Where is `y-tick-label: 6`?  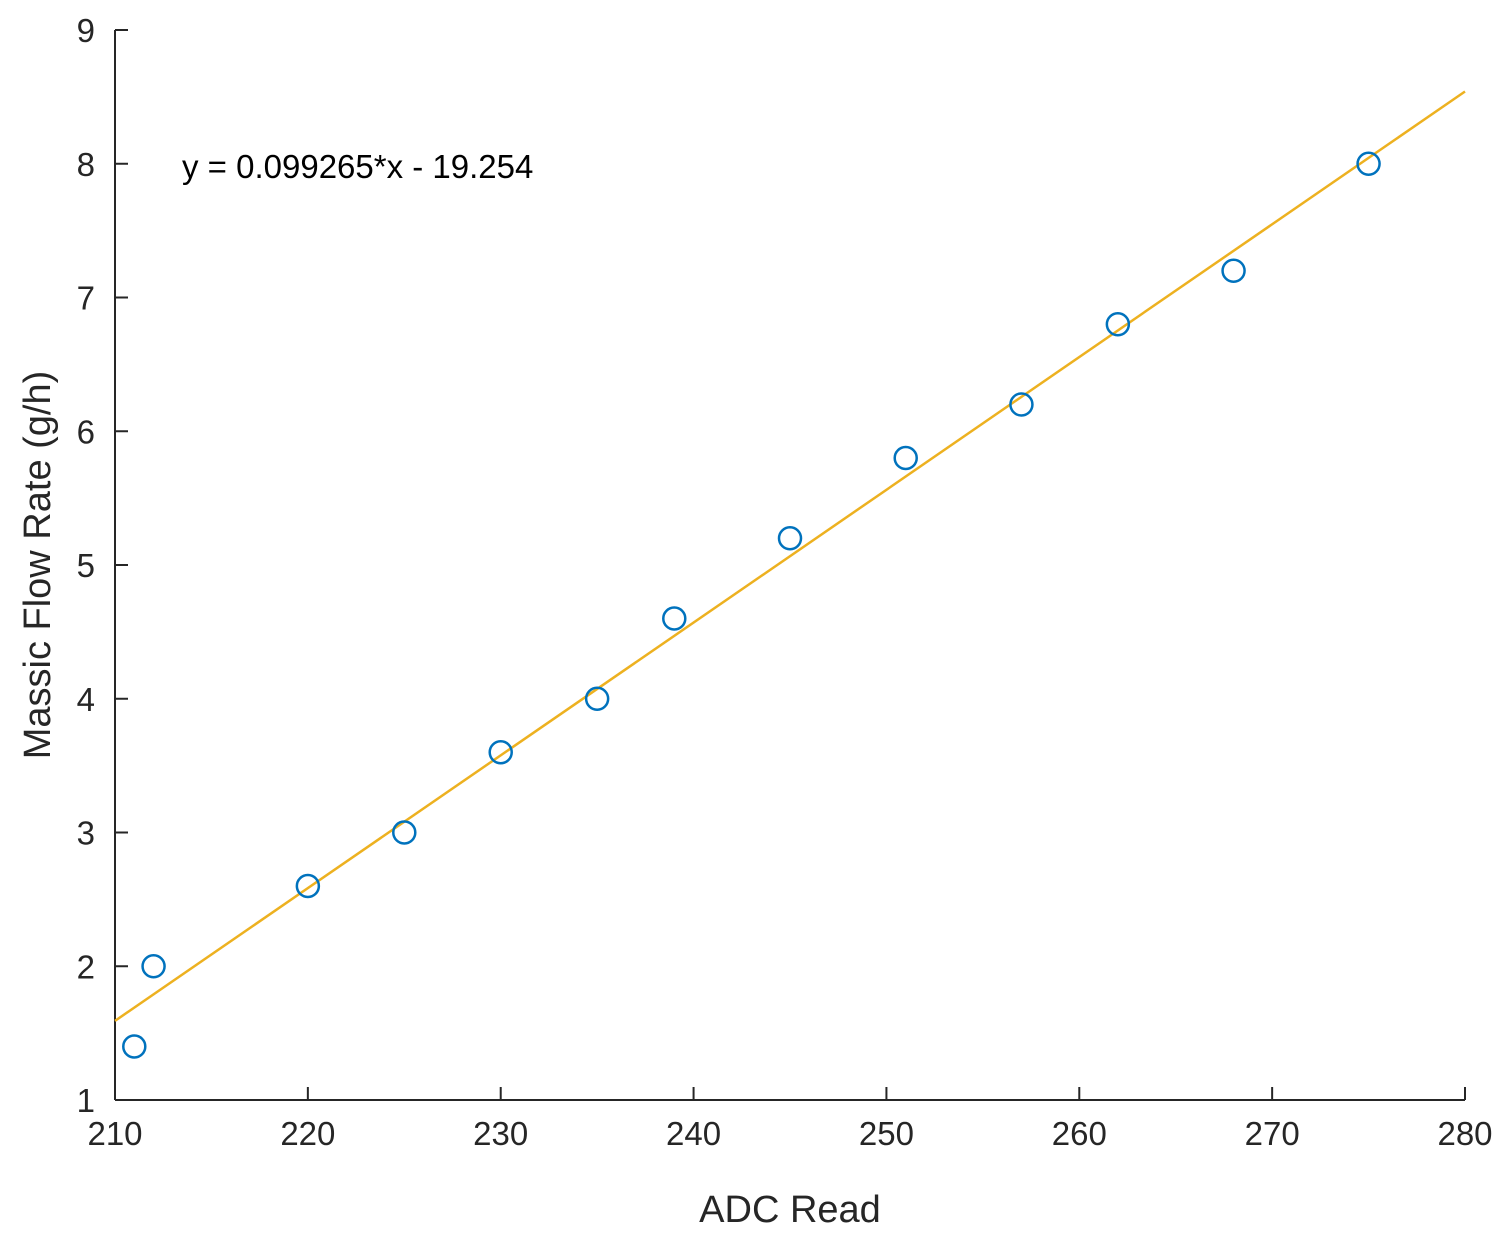 y-tick-label: 6 is located at coordinates (86, 431).